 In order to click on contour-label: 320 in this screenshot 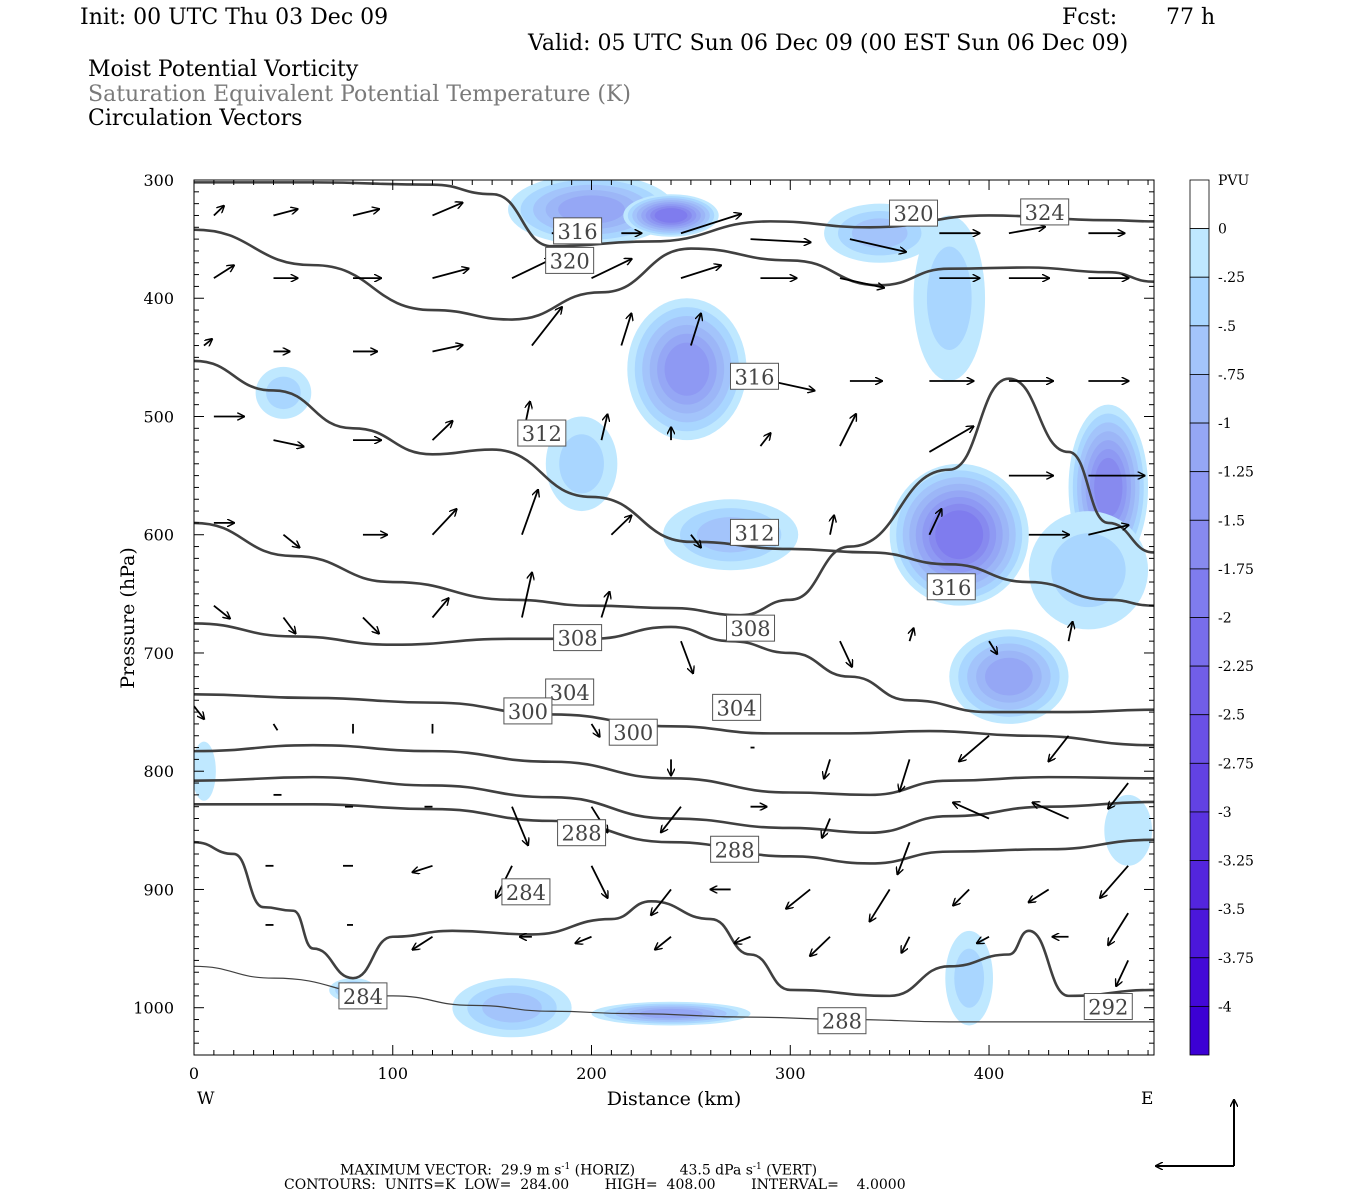, I will do `click(914, 213)`.